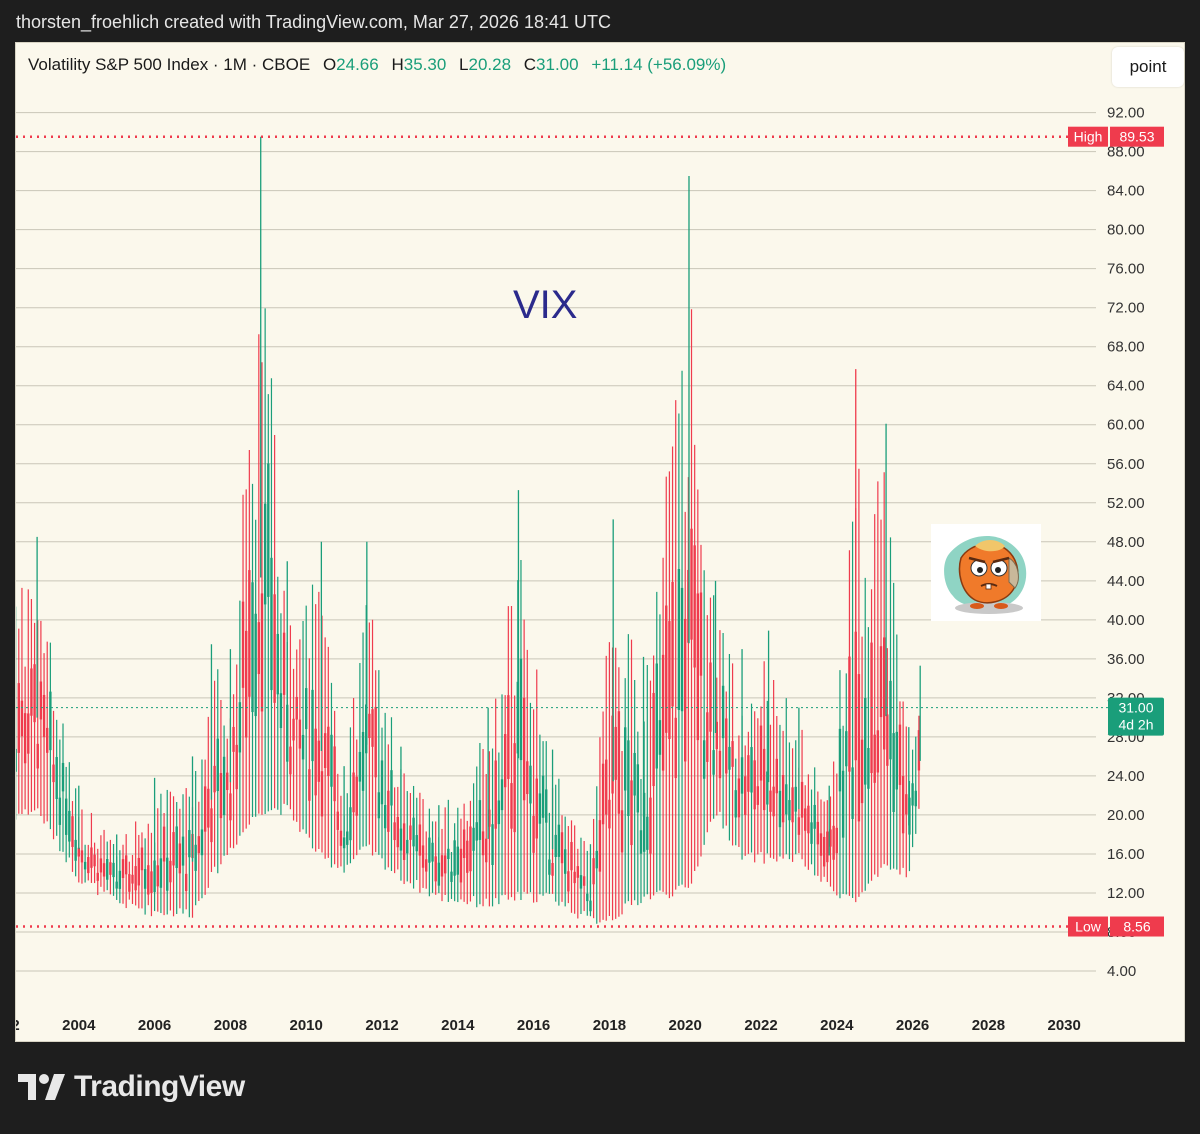  Describe the element at coordinates (1148, 67) in the screenshot. I see `scale-mode-button: point` at that location.